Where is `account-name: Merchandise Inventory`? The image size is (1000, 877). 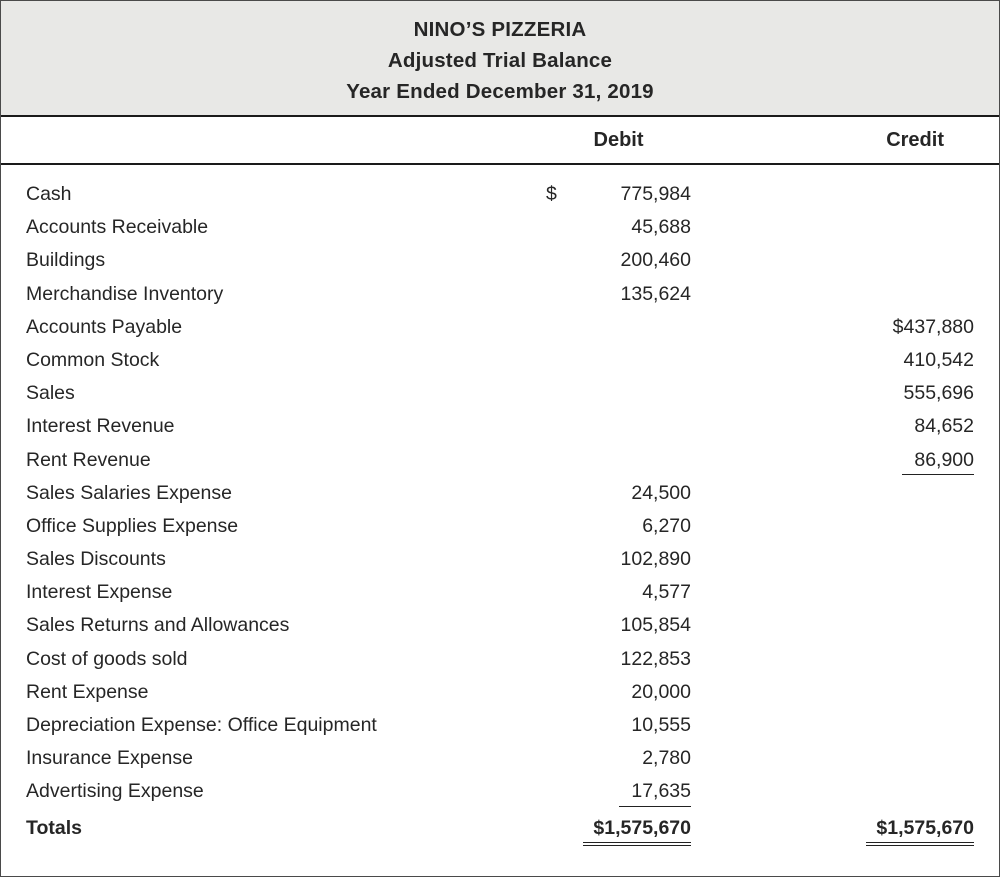 account-name: Merchandise Inventory is located at coordinates (125, 293).